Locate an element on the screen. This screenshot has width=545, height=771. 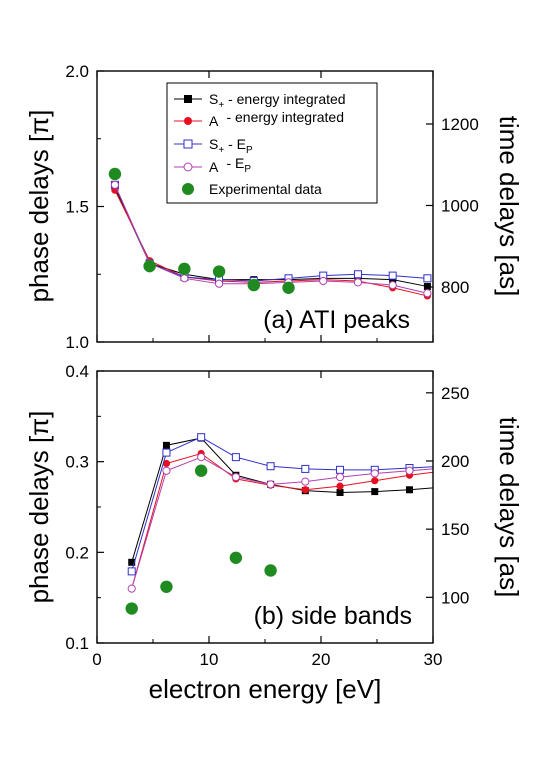
panel-a-y2tick-label: 1000 is located at coordinates (460, 205).